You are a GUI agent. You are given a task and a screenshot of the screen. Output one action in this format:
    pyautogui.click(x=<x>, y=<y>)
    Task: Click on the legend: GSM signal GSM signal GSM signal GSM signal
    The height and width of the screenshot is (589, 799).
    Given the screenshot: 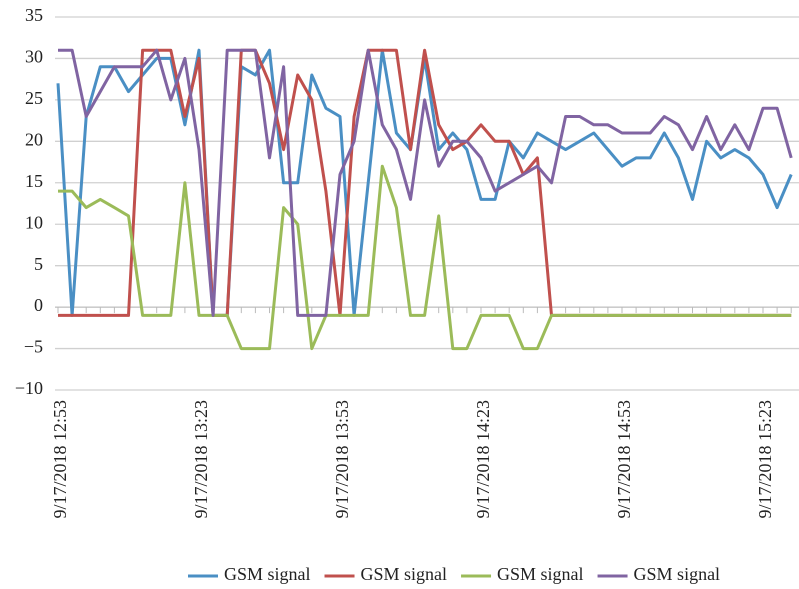 What is the action you would take?
    pyautogui.click(x=454, y=574)
    